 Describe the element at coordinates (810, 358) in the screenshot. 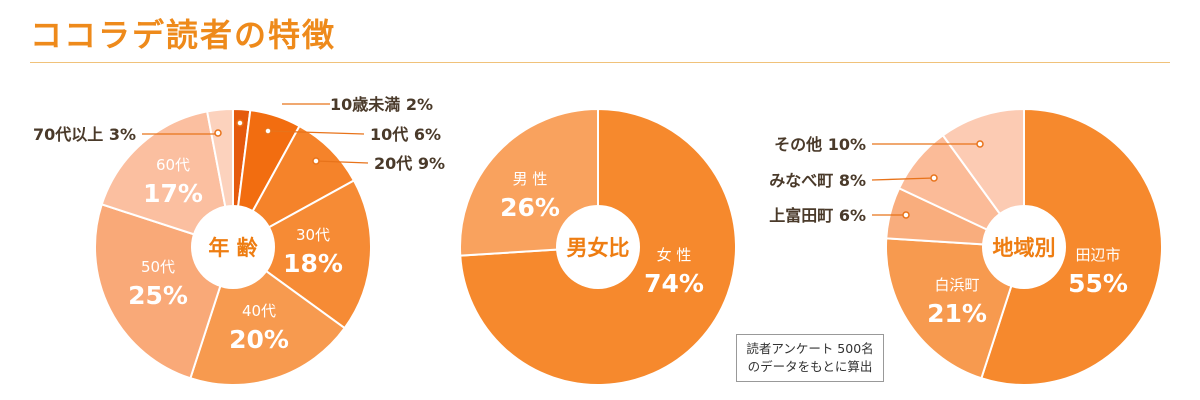

I see `survey-note: 読者アンケート 500名 のデータをもとに算出` at that location.